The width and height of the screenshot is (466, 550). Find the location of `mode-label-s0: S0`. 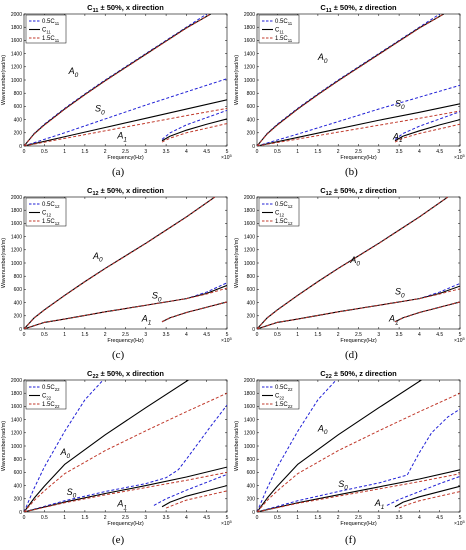

mode-label-s0: S0 is located at coordinates (100, 110).